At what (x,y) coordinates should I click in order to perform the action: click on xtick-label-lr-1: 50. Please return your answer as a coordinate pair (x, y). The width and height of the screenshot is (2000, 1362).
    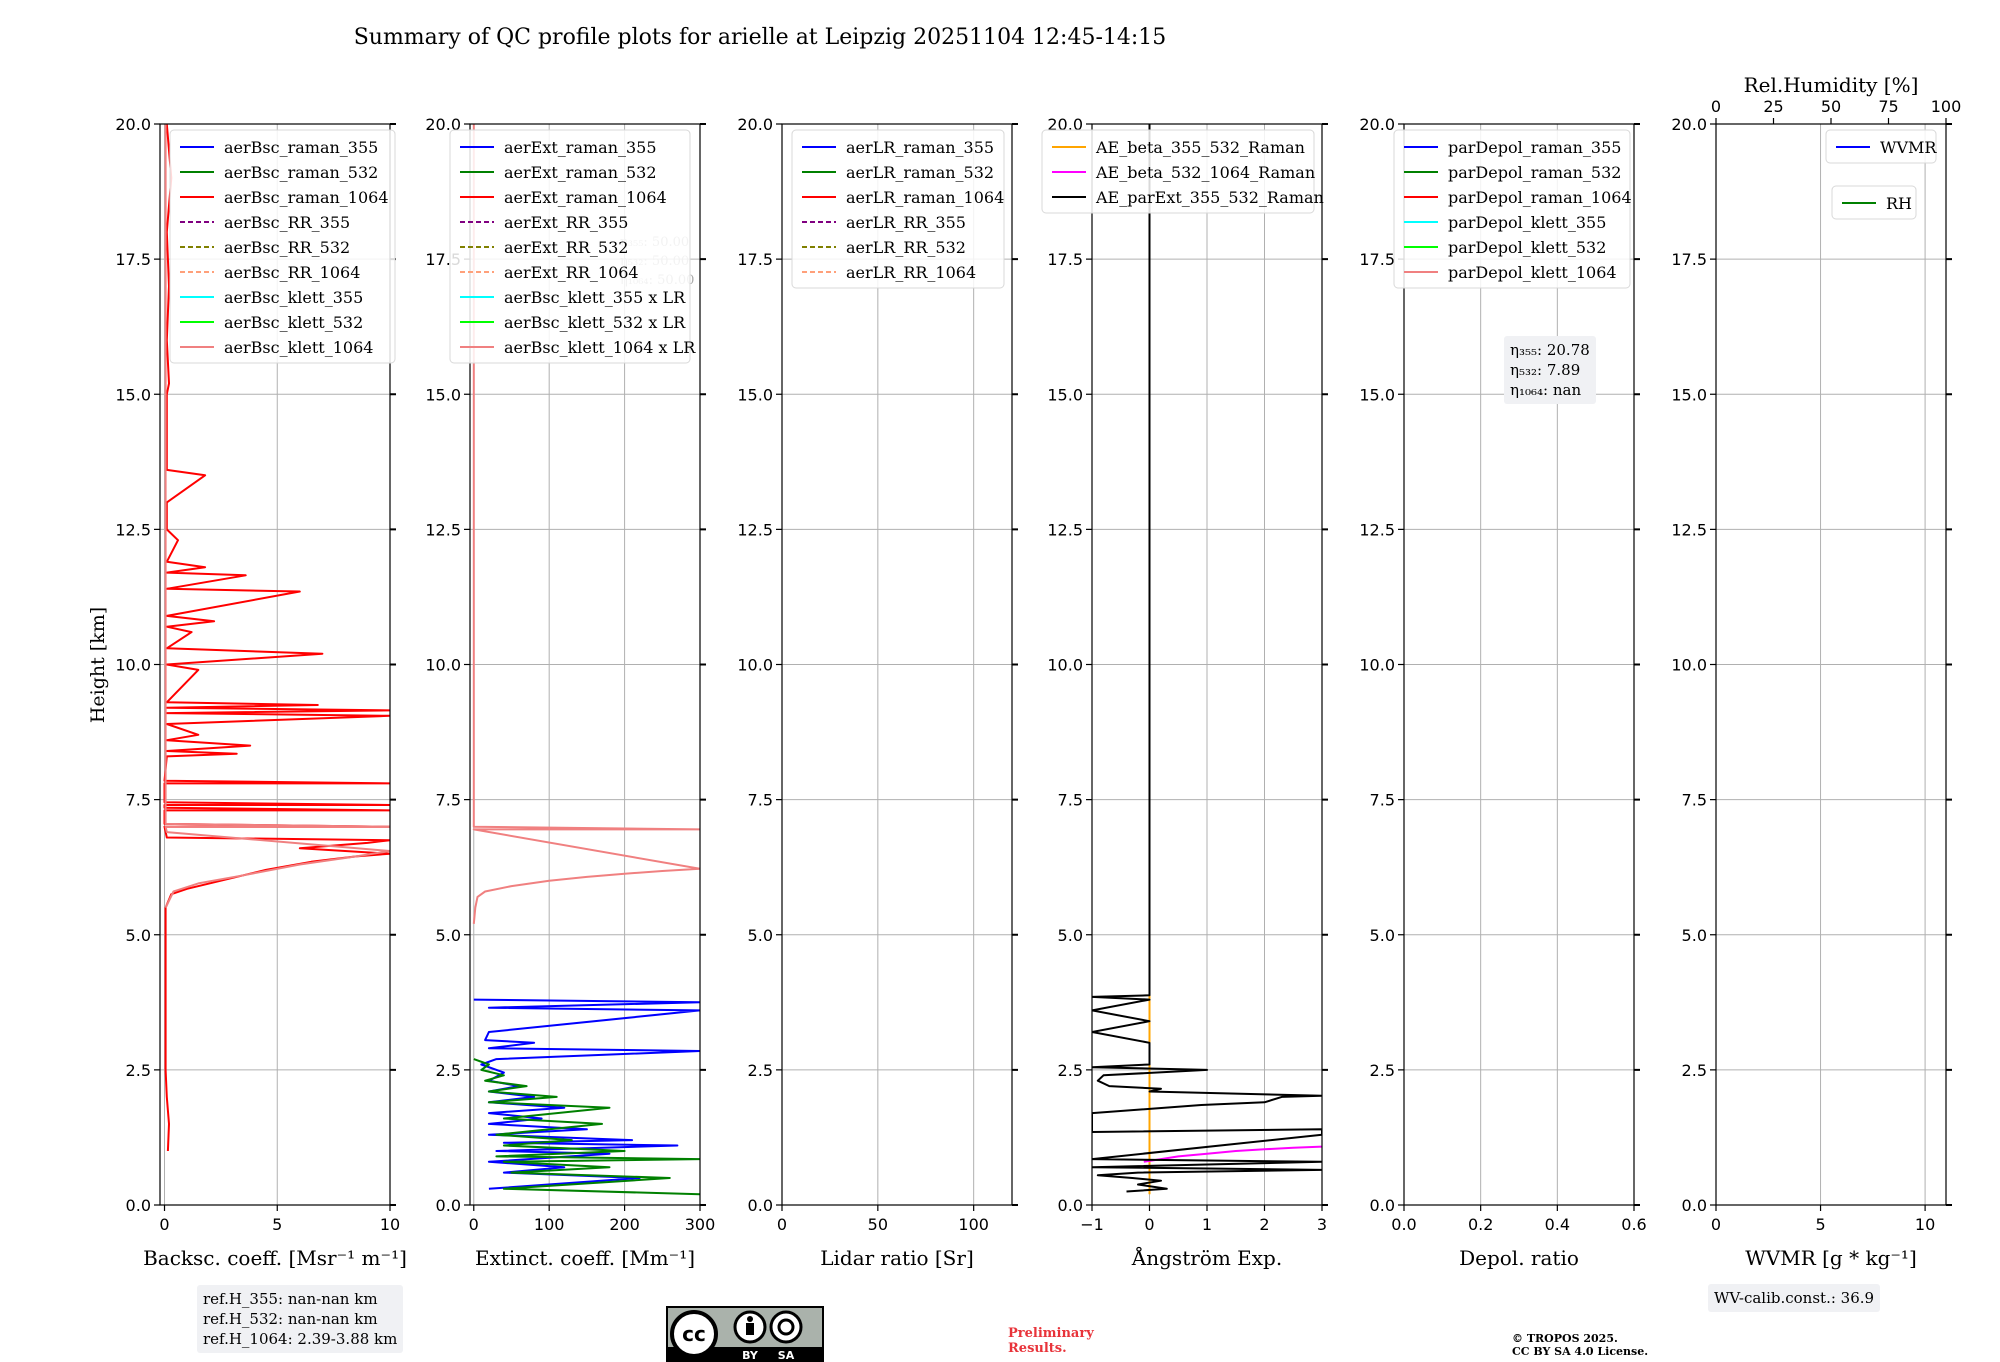
    Looking at the image, I should click on (878, 1224).